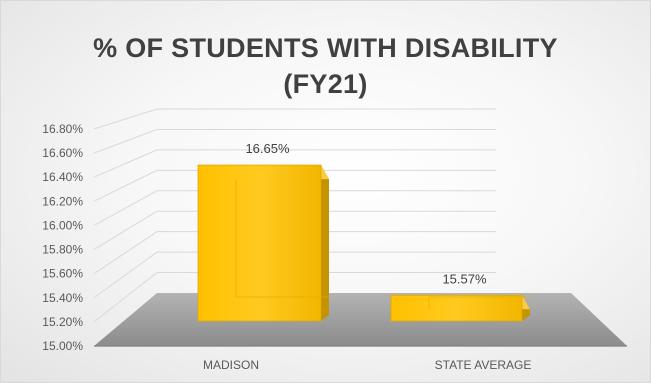 The width and height of the screenshot is (651, 383). Describe the element at coordinates (62, 177) in the screenshot. I see `y-tick-label: 16.40%` at that location.